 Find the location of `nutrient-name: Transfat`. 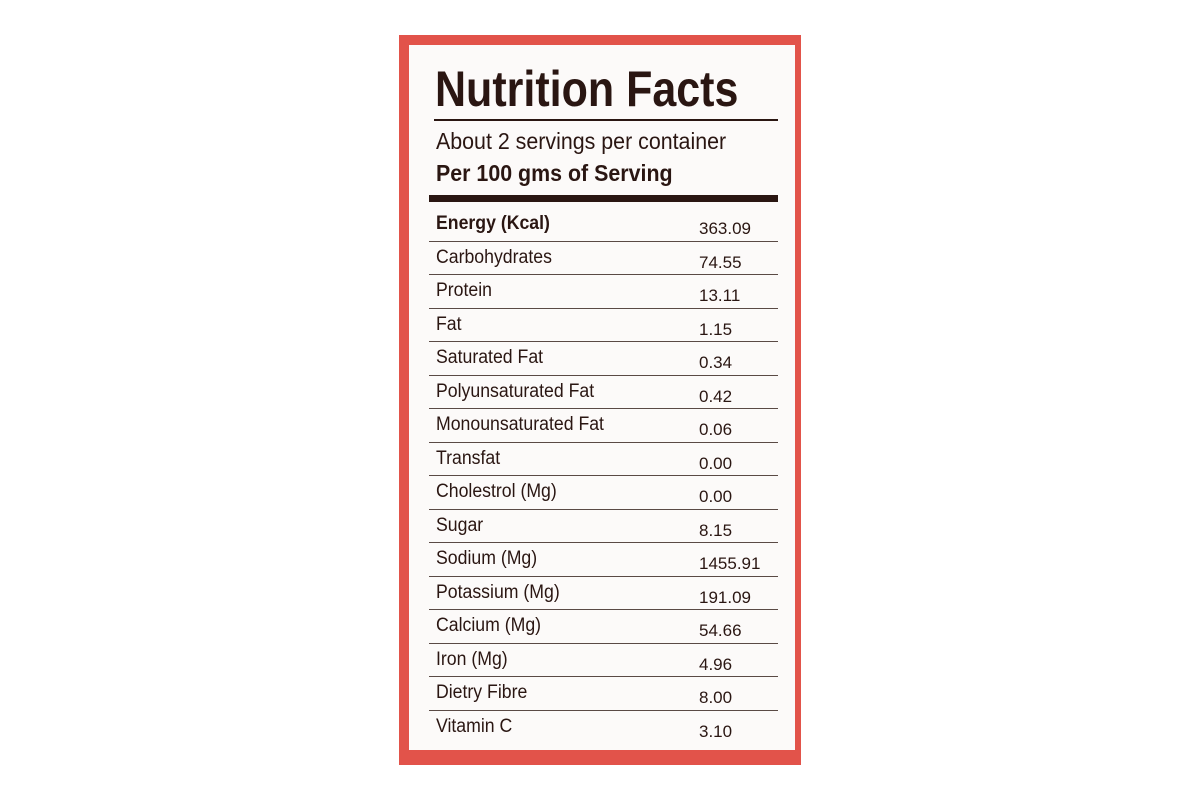

nutrient-name: Transfat is located at coordinates (468, 458).